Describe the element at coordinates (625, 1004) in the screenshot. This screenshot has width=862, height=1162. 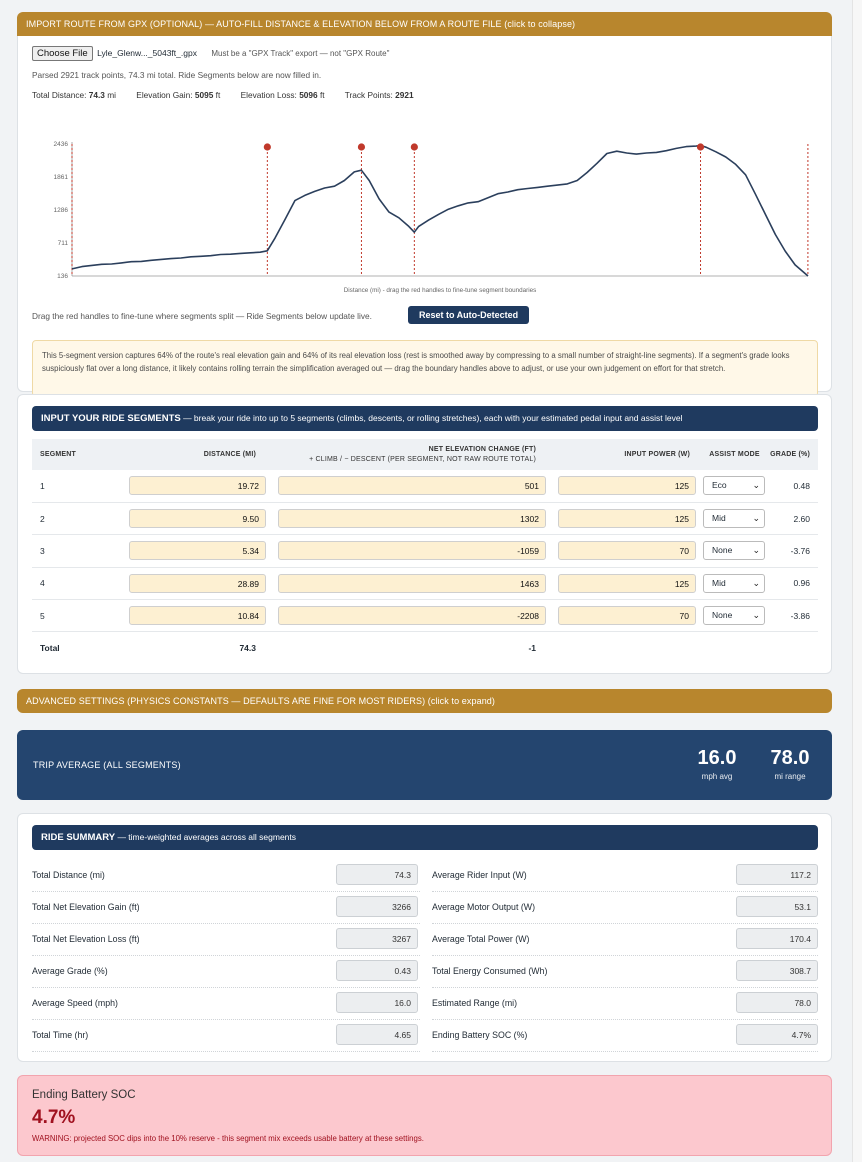
I see `summary-row: Estimated Range (mi) 78.0` at that location.